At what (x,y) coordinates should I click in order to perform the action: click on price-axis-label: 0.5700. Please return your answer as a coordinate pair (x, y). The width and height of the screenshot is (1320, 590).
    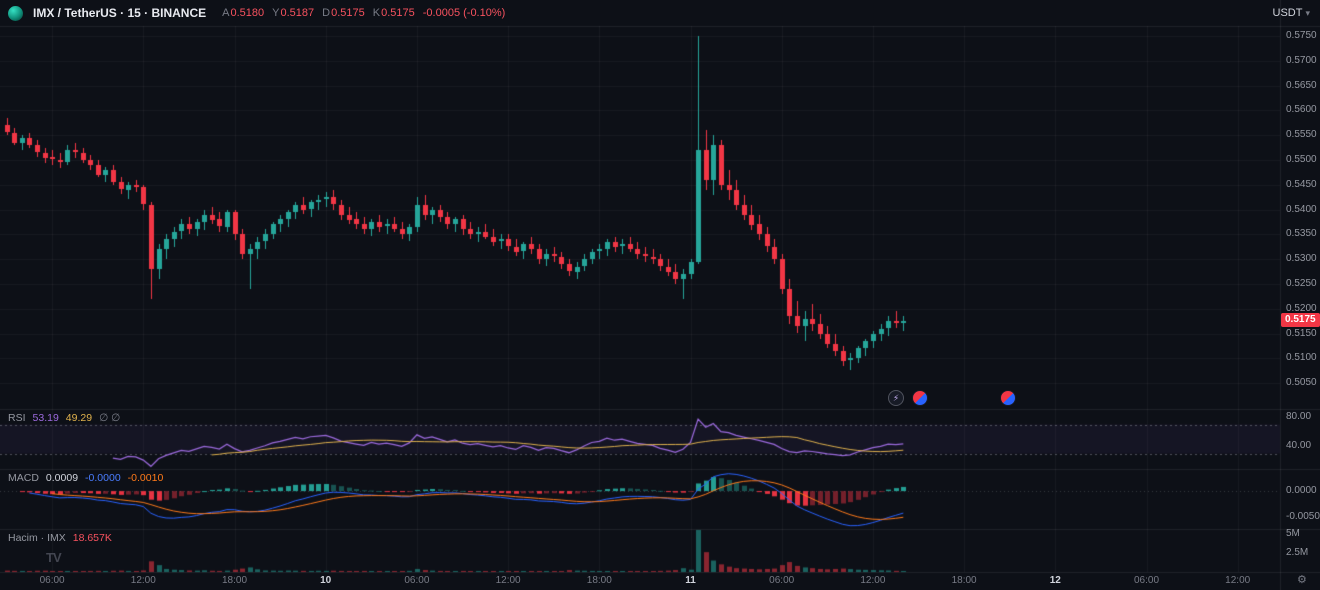
    Looking at the image, I should click on (1301, 60).